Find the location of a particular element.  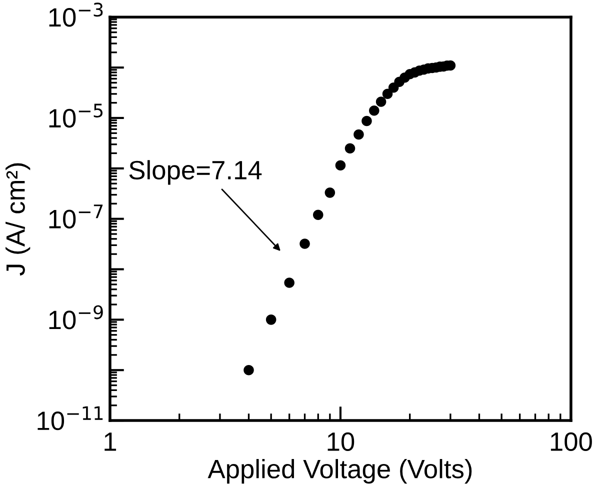

y-tick-label: 10$^{−7}$ is located at coordinates (76, 216).